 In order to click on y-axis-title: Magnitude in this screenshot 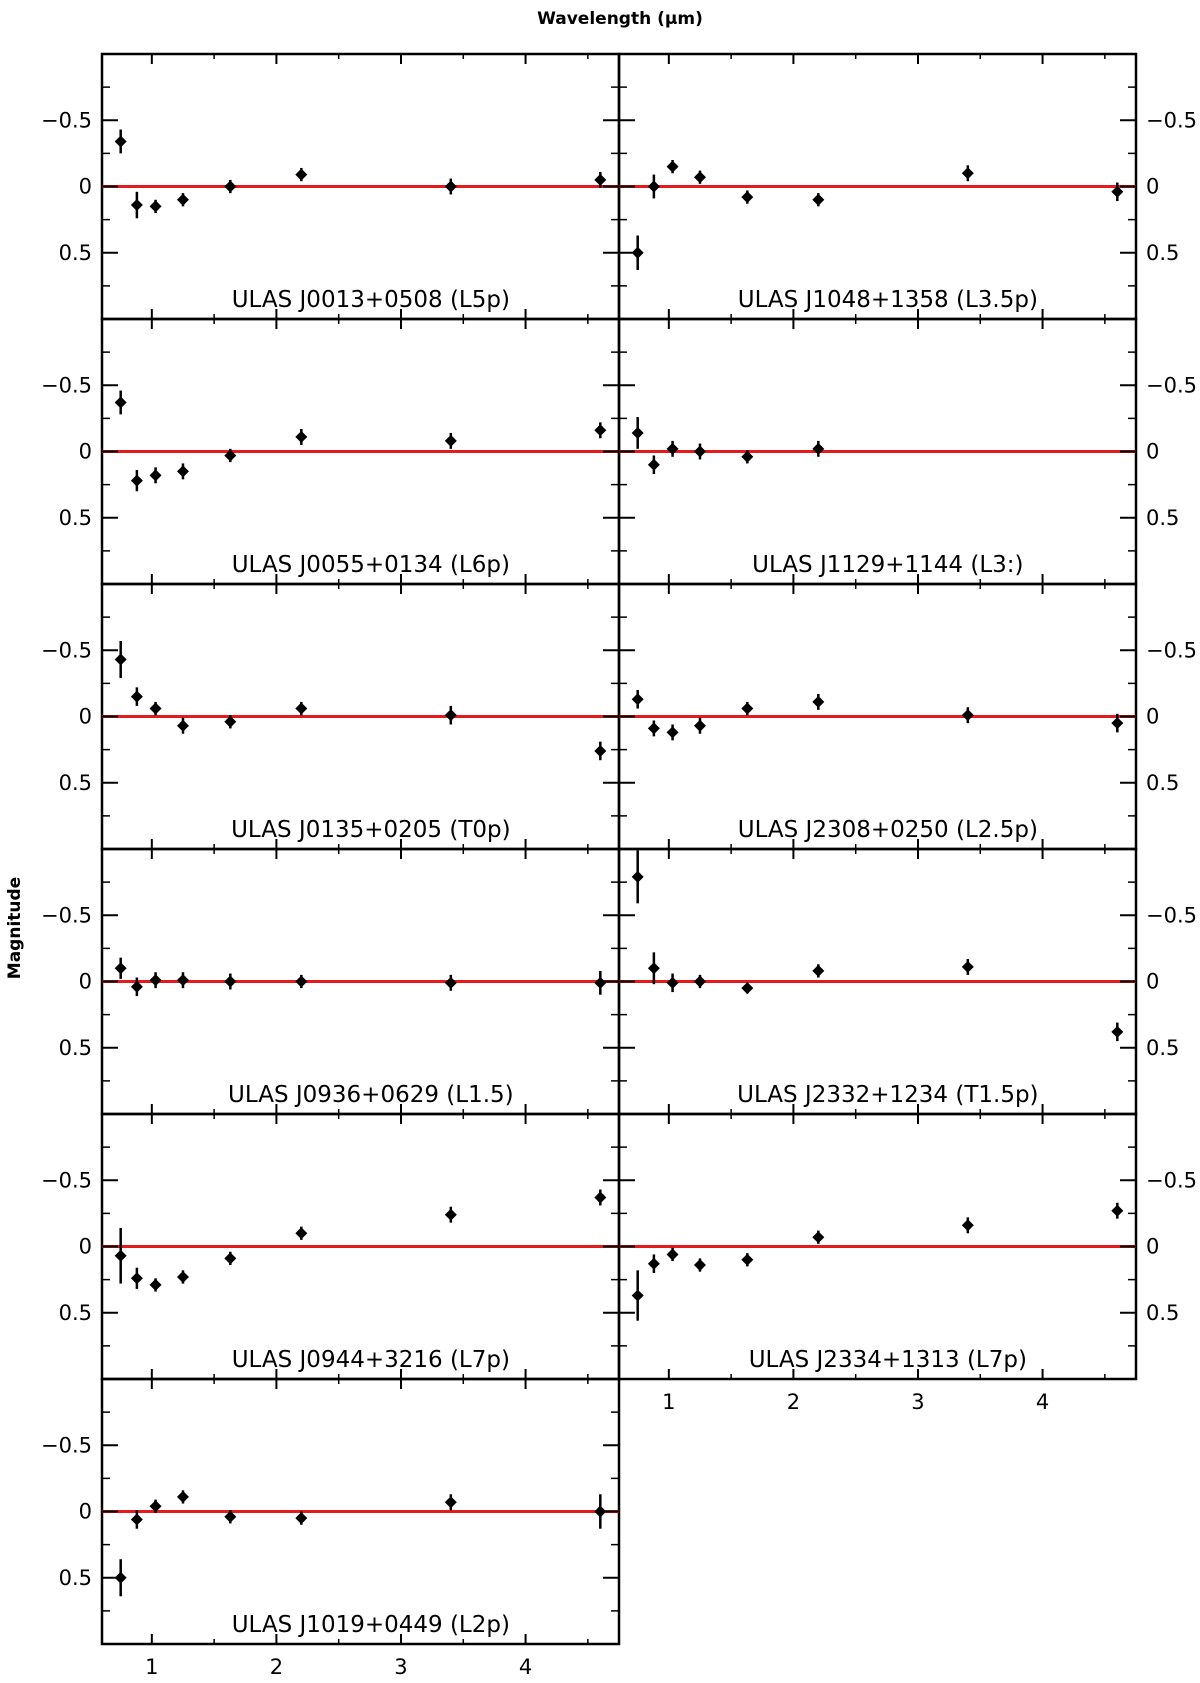, I will do `click(15, 928)`.